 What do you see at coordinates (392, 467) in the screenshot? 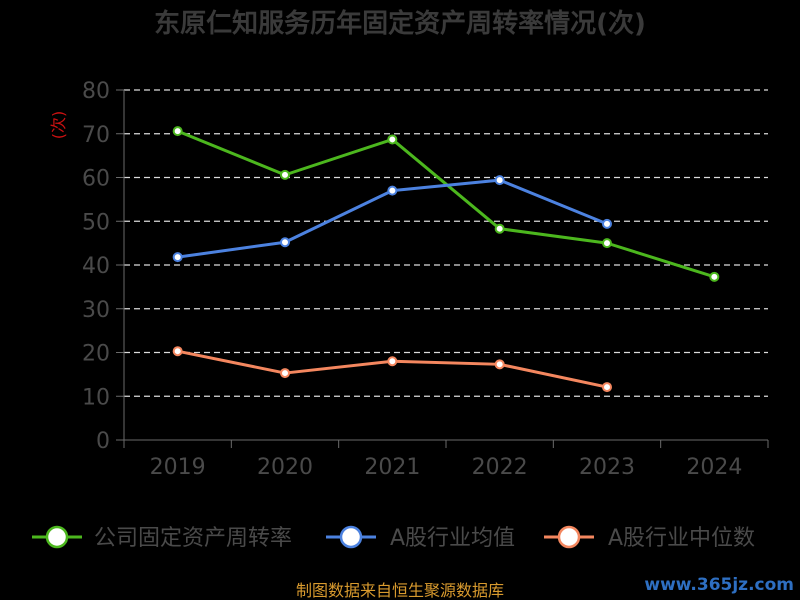
I see `x-tick-label: 2021` at bounding box center [392, 467].